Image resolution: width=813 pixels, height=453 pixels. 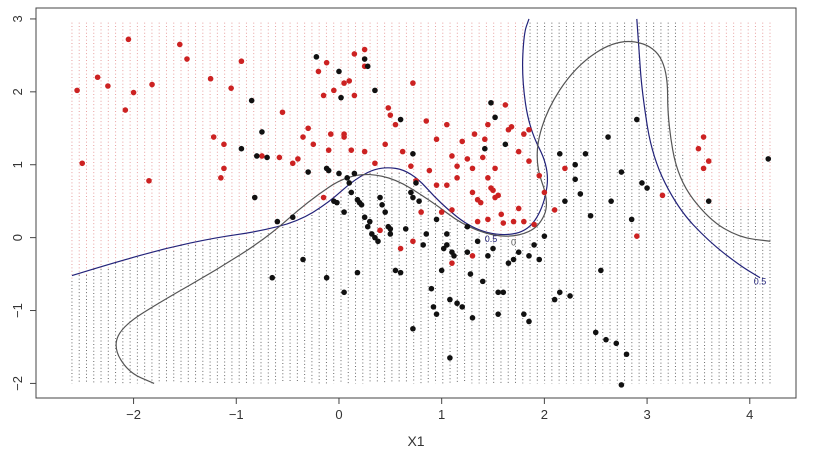 What do you see at coordinates (23, 203) in the screenshot?
I see `y-axis: −2 −1 0 1 2 3` at bounding box center [23, 203].